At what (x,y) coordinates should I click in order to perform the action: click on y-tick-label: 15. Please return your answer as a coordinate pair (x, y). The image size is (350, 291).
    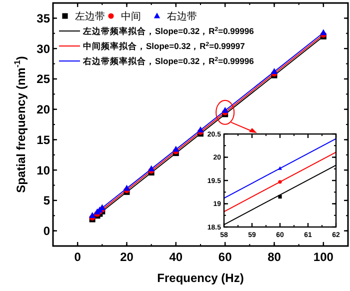
    Looking at the image, I should click on (43, 139).